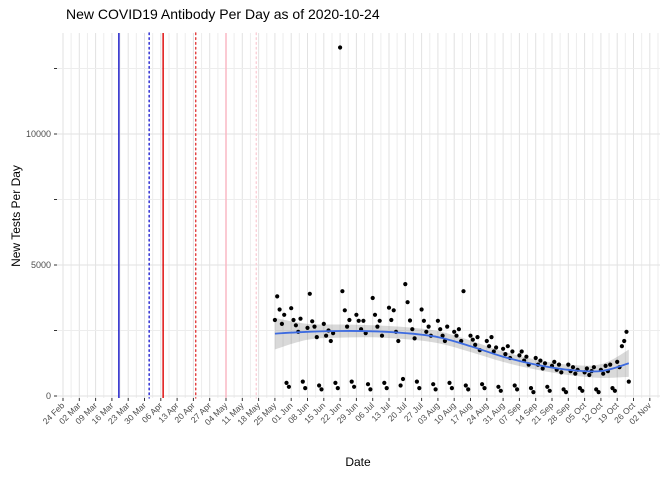  Describe the element at coordinates (16, 216) in the screenshot. I see `y-axis-title: New Tests Per Day` at that location.